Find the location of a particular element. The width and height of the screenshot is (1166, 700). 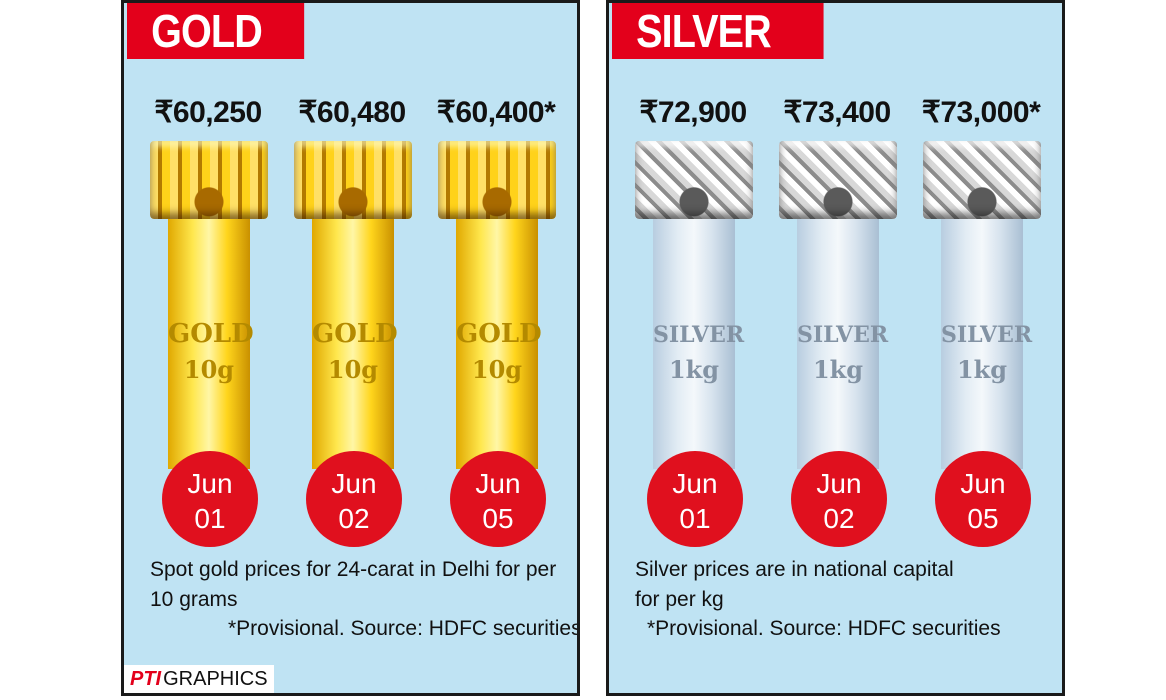

gold-bar-jun-01: ₹60,250 GOLD 10g Jun 01 is located at coordinates (208, 321).